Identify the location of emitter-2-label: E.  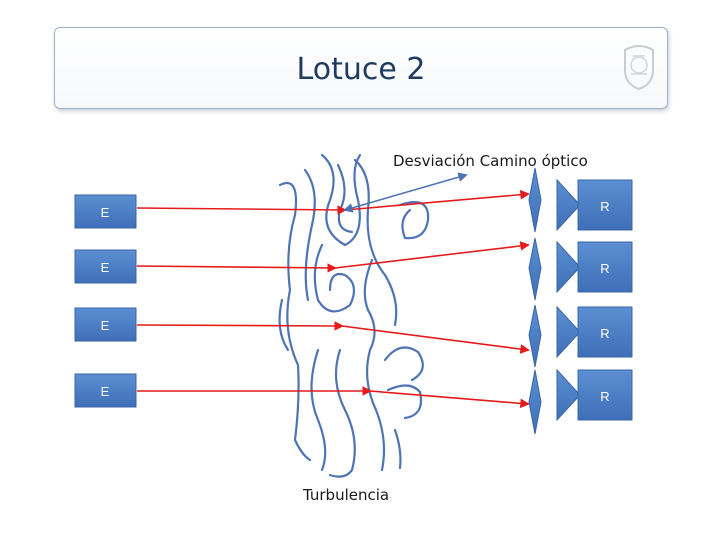
(105, 267).